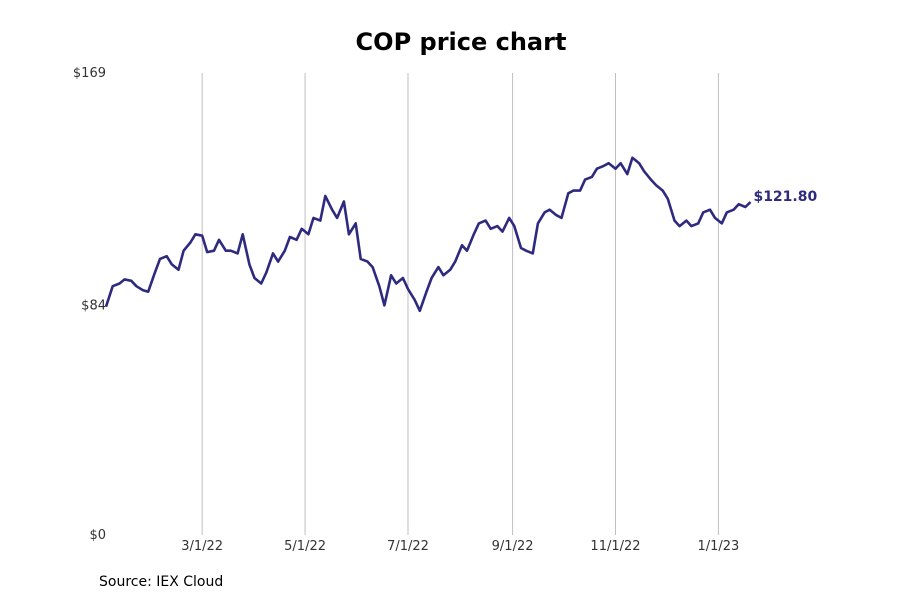  What do you see at coordinates (202, 546) in the screenshot?
I see `x-tick-label: 3/1/22` at bounding box center [202, 546].